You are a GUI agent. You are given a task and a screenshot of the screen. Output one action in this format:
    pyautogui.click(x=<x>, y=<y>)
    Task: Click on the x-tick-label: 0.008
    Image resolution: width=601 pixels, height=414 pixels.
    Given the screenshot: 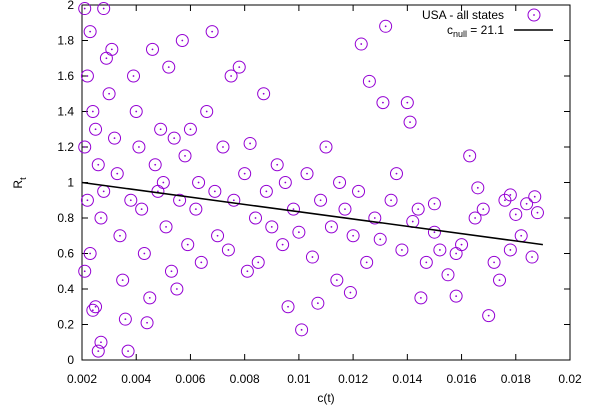 What is the action you would take?
    pyautogui.click(x=245, y=379)
    